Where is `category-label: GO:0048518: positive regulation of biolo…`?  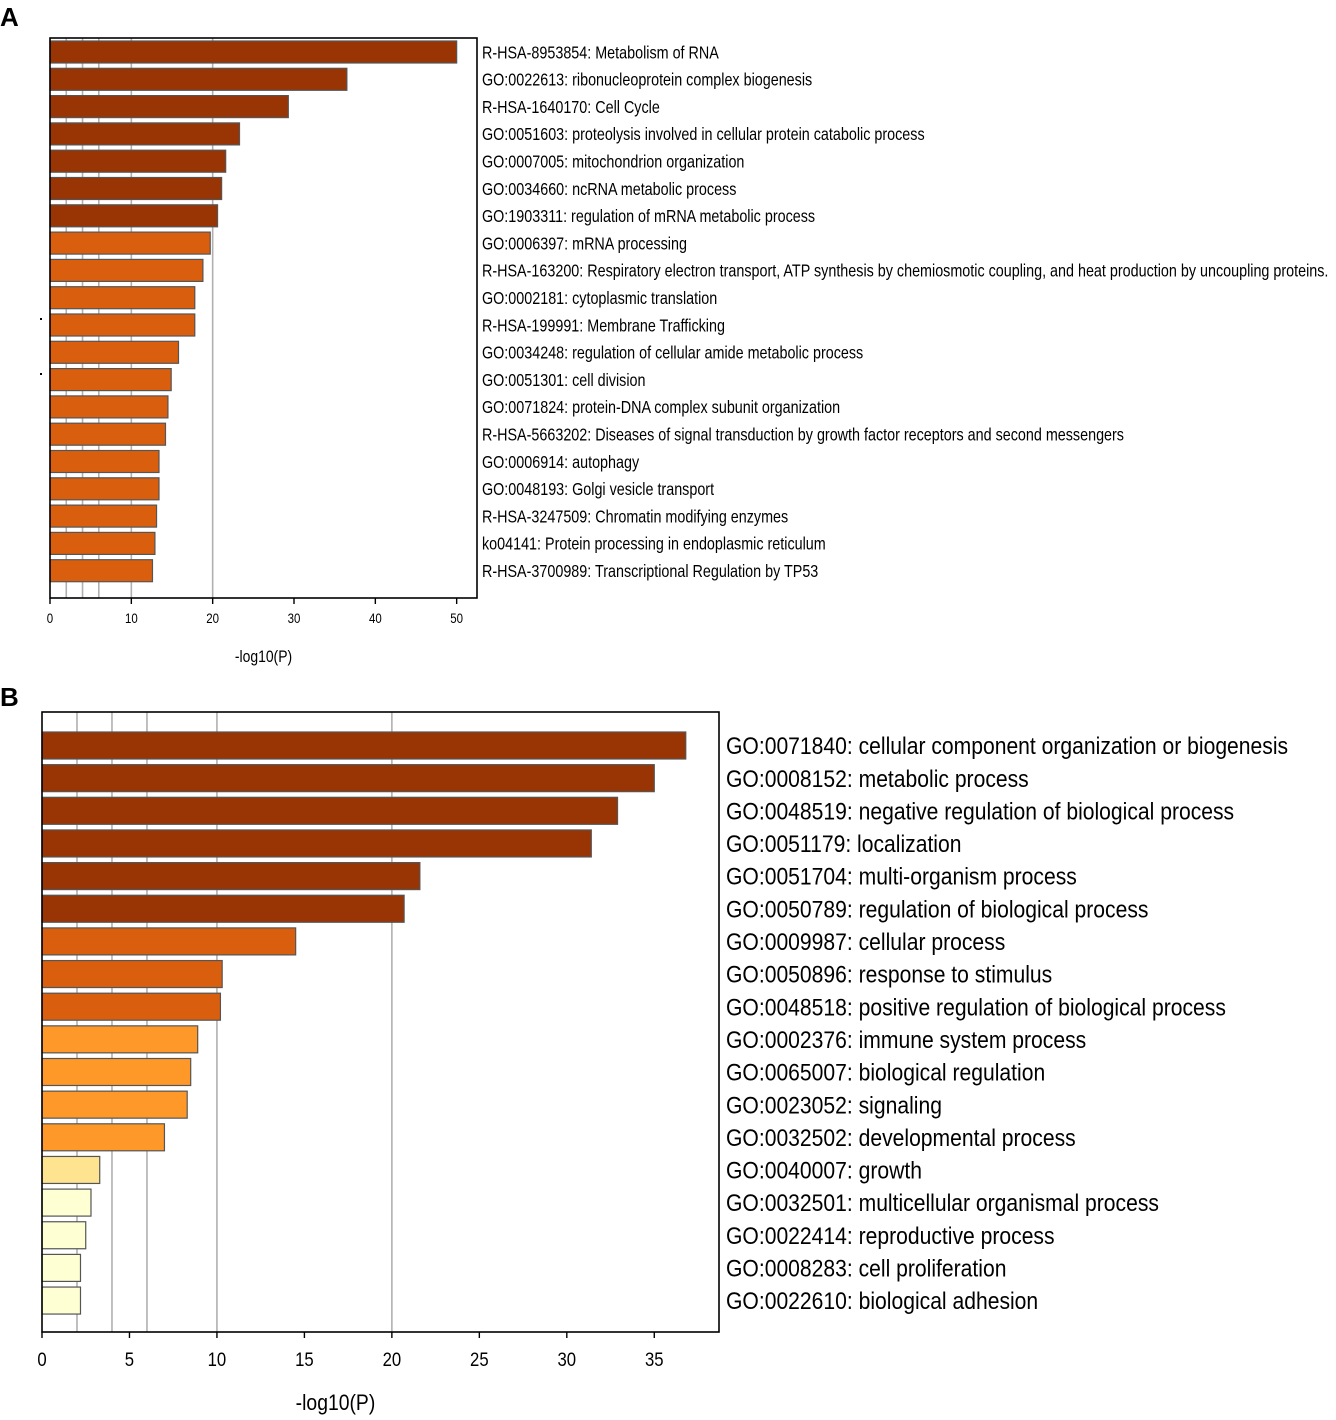
category-label: GO:0048518: positive regulation of biolo… is located at coordinates (976, 1007).